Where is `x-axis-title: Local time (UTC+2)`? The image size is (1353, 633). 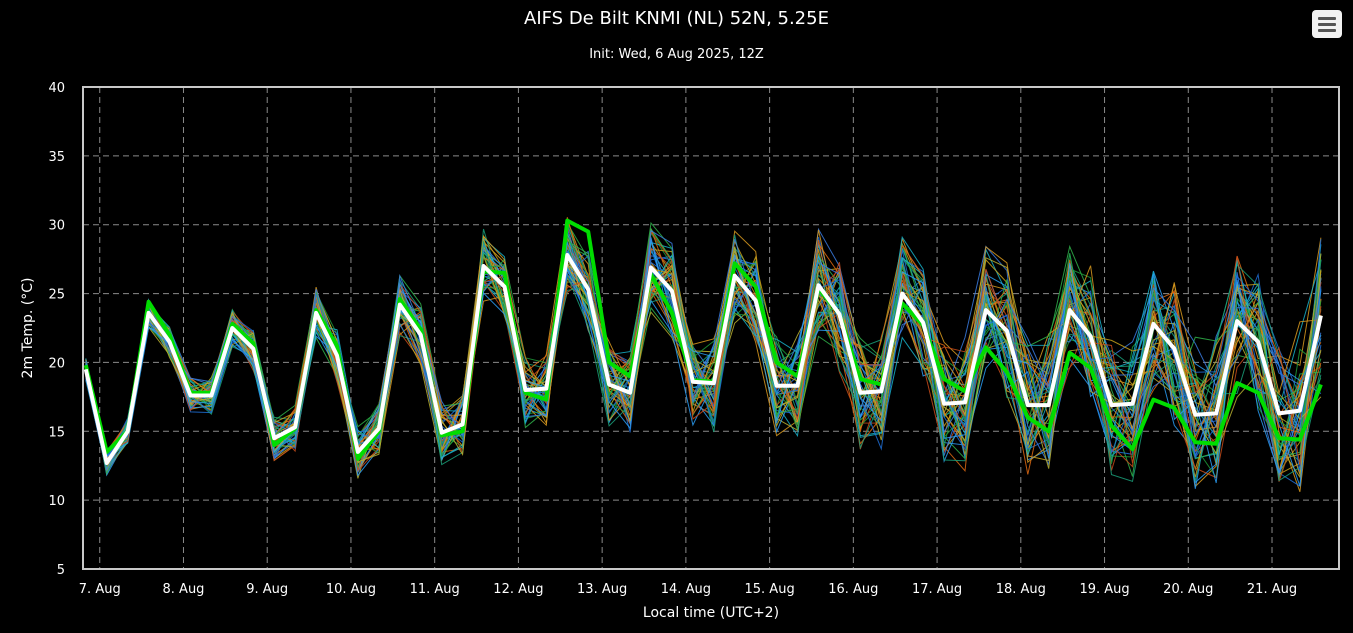 x-axis-title: Local time (UTC+2) is located at coordinates (711, 613).